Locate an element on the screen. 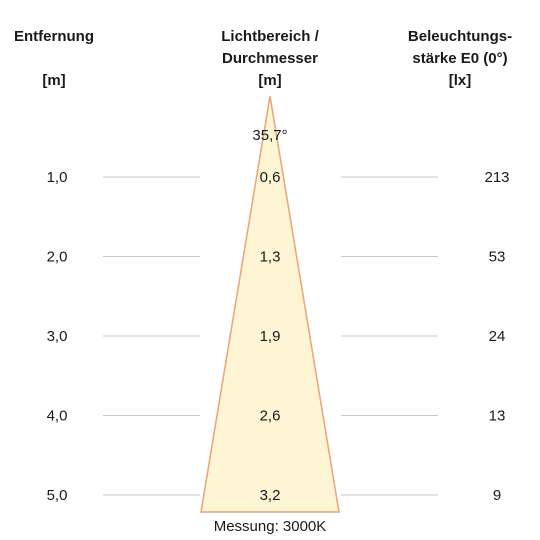  distance-value: 2,0 is located at coordinates (57, 257).